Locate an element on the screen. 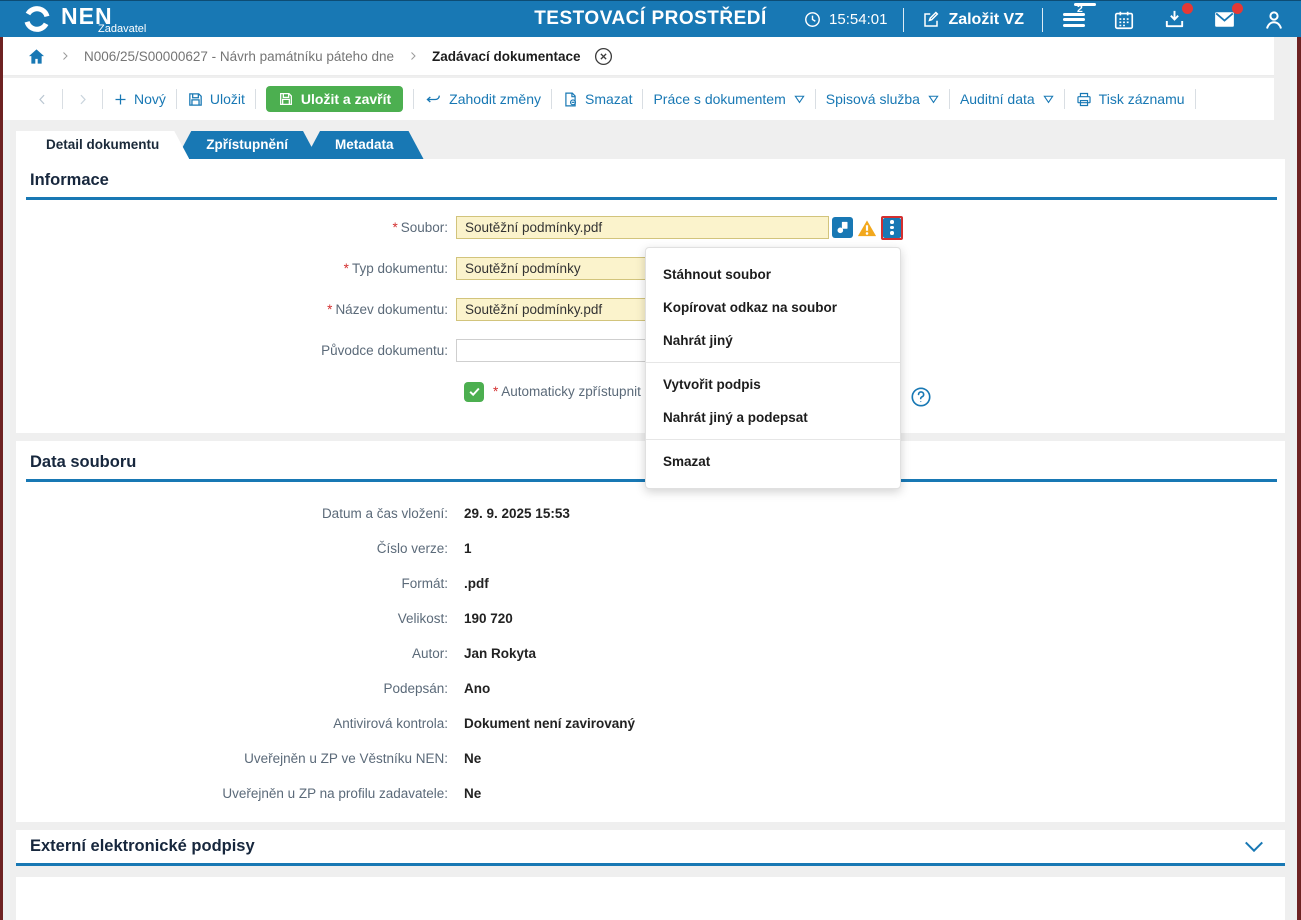 The image size is (1301, 920). user-profile-button is located at coordinates (1274, 20).